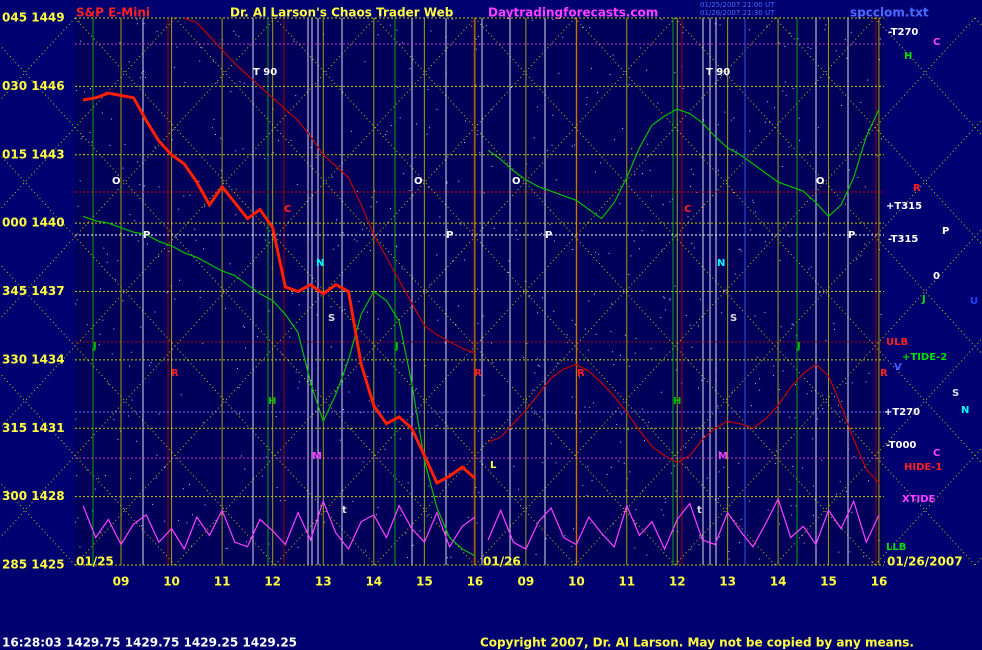  What do you see at coordinates (677, 582) in the screenshot?
I see `x-tick-label: 12` at bounding box center [677, 582].